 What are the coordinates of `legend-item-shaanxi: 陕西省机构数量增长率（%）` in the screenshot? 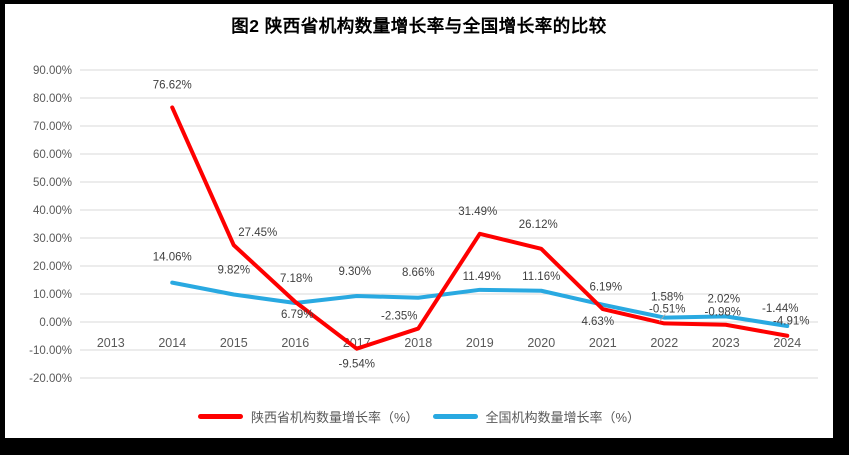 It's located at (308, 416).